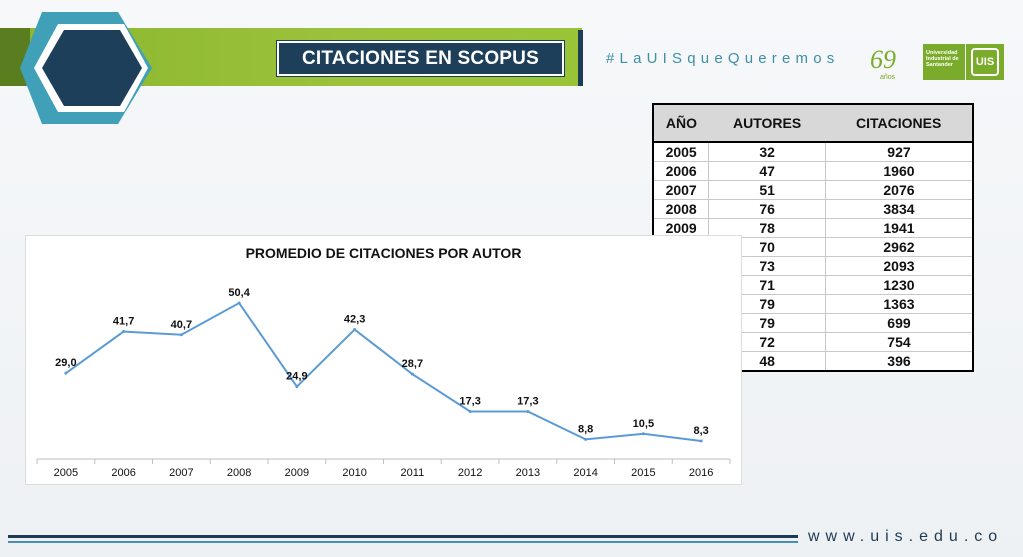  I want to click on x-tick-label: 2013, so click(528, 473).